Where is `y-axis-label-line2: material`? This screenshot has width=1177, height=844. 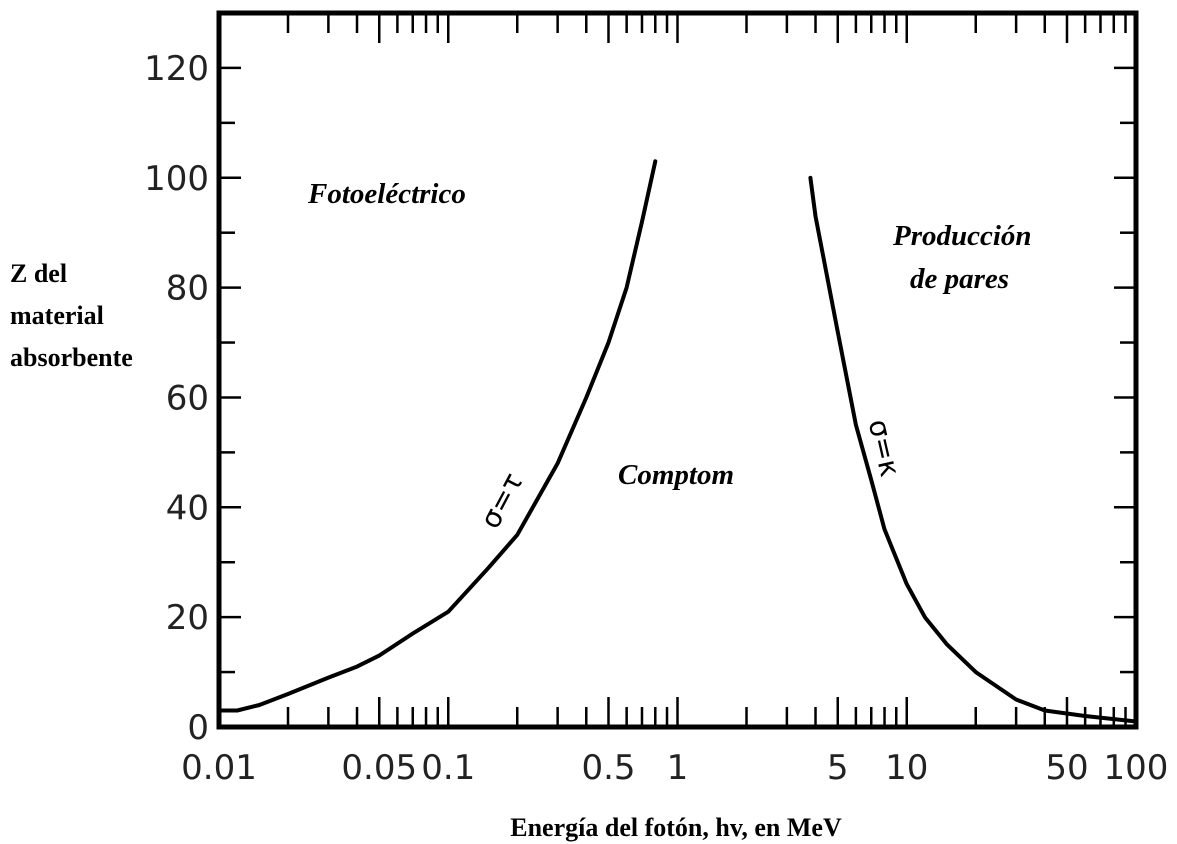 y-axis-label-line2: material is located at coordinates (57, 315).